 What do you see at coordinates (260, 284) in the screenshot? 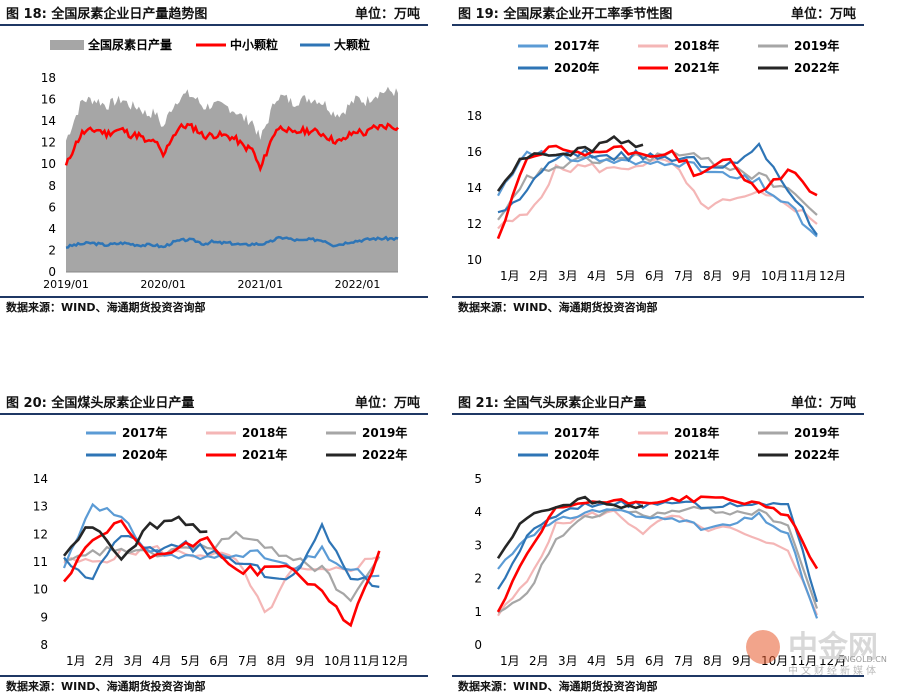
I see `x-tick-label: 2021/01` at bounding box center [260, 284].